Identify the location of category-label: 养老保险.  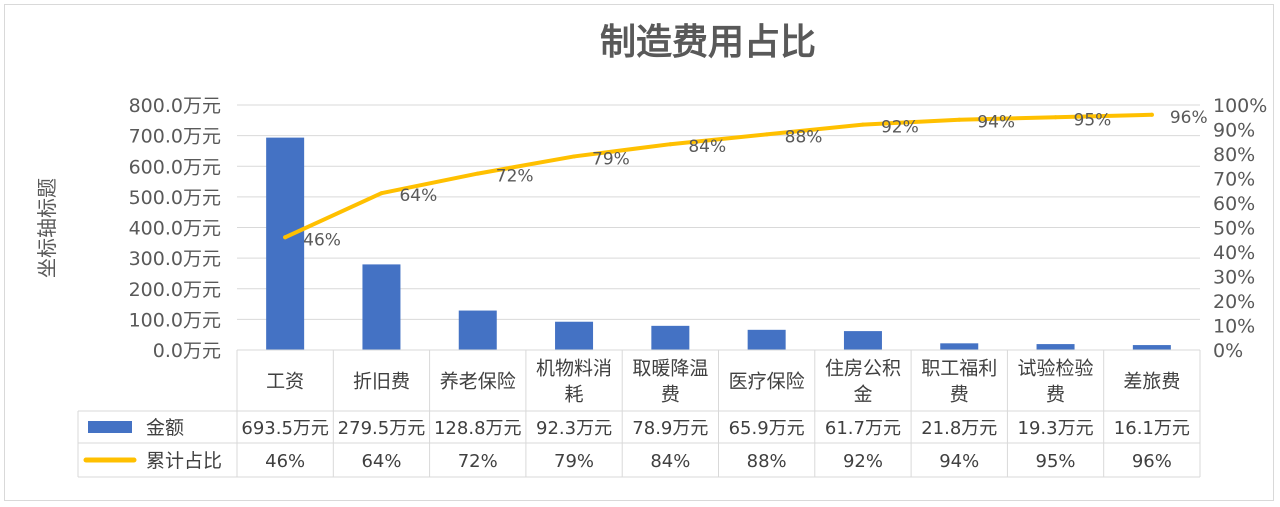
(478, 382).